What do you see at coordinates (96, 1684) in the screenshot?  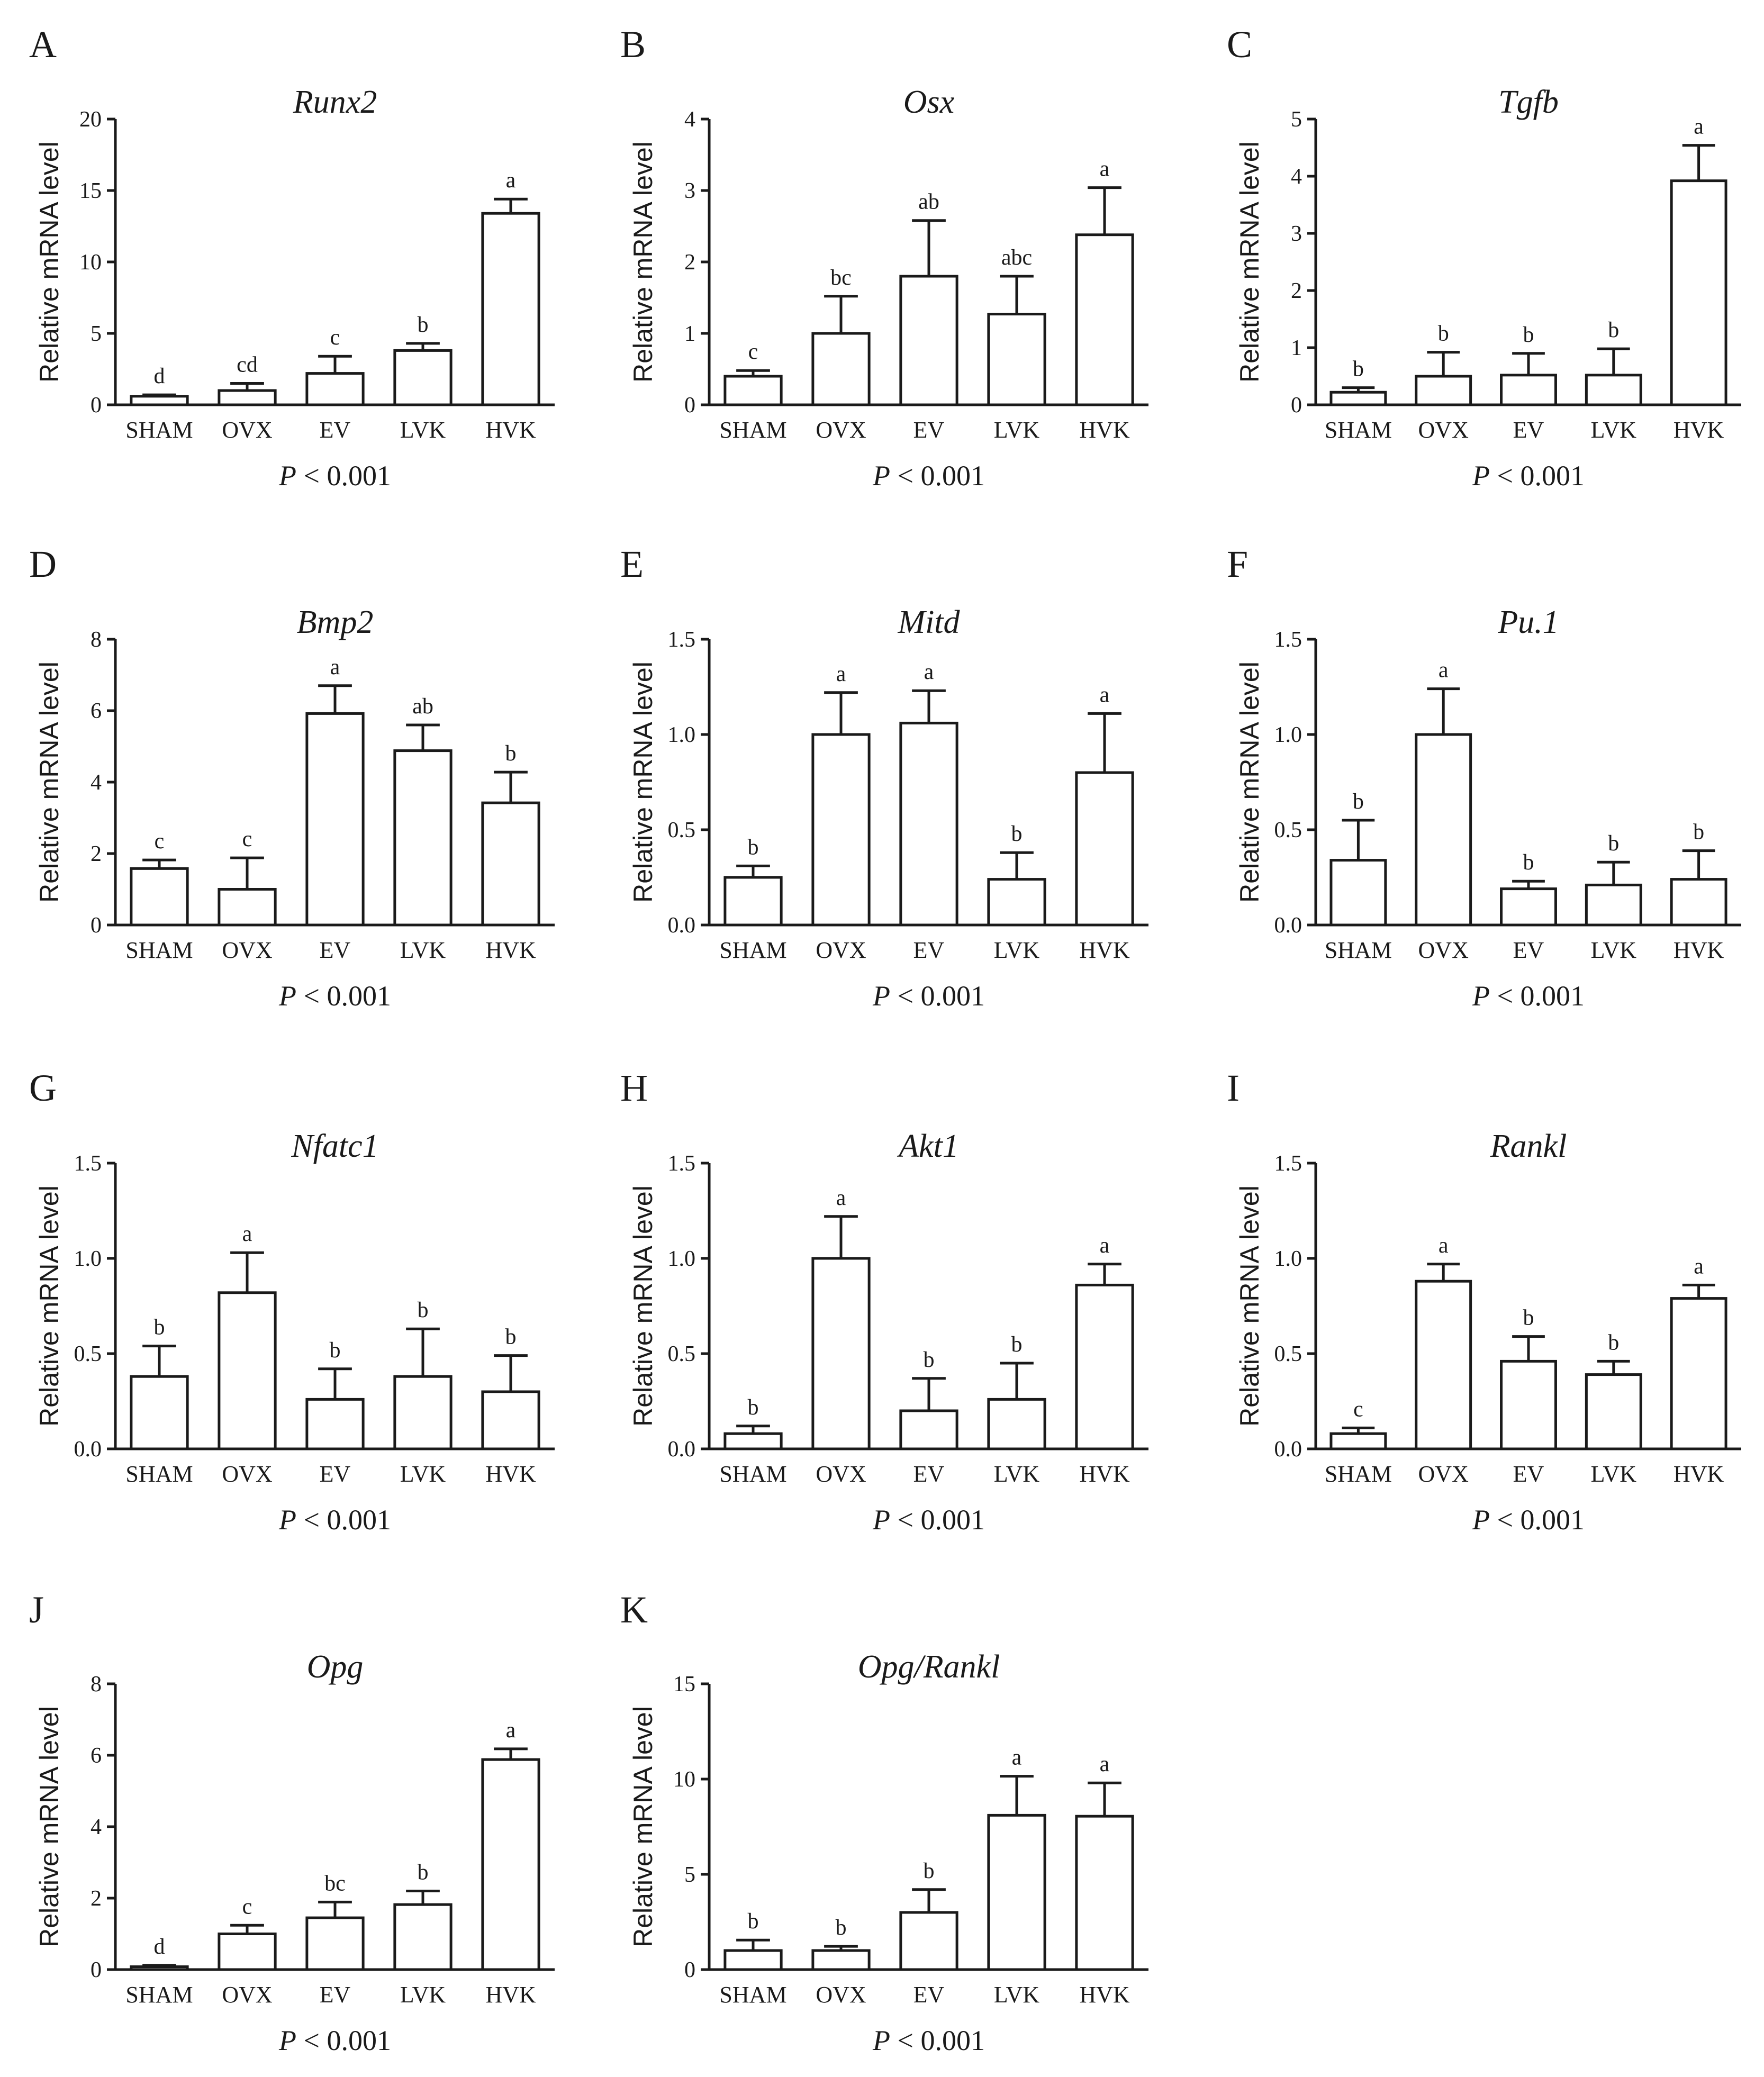 I see `y-tick-label: 8` at bounding box center [96, 1684].